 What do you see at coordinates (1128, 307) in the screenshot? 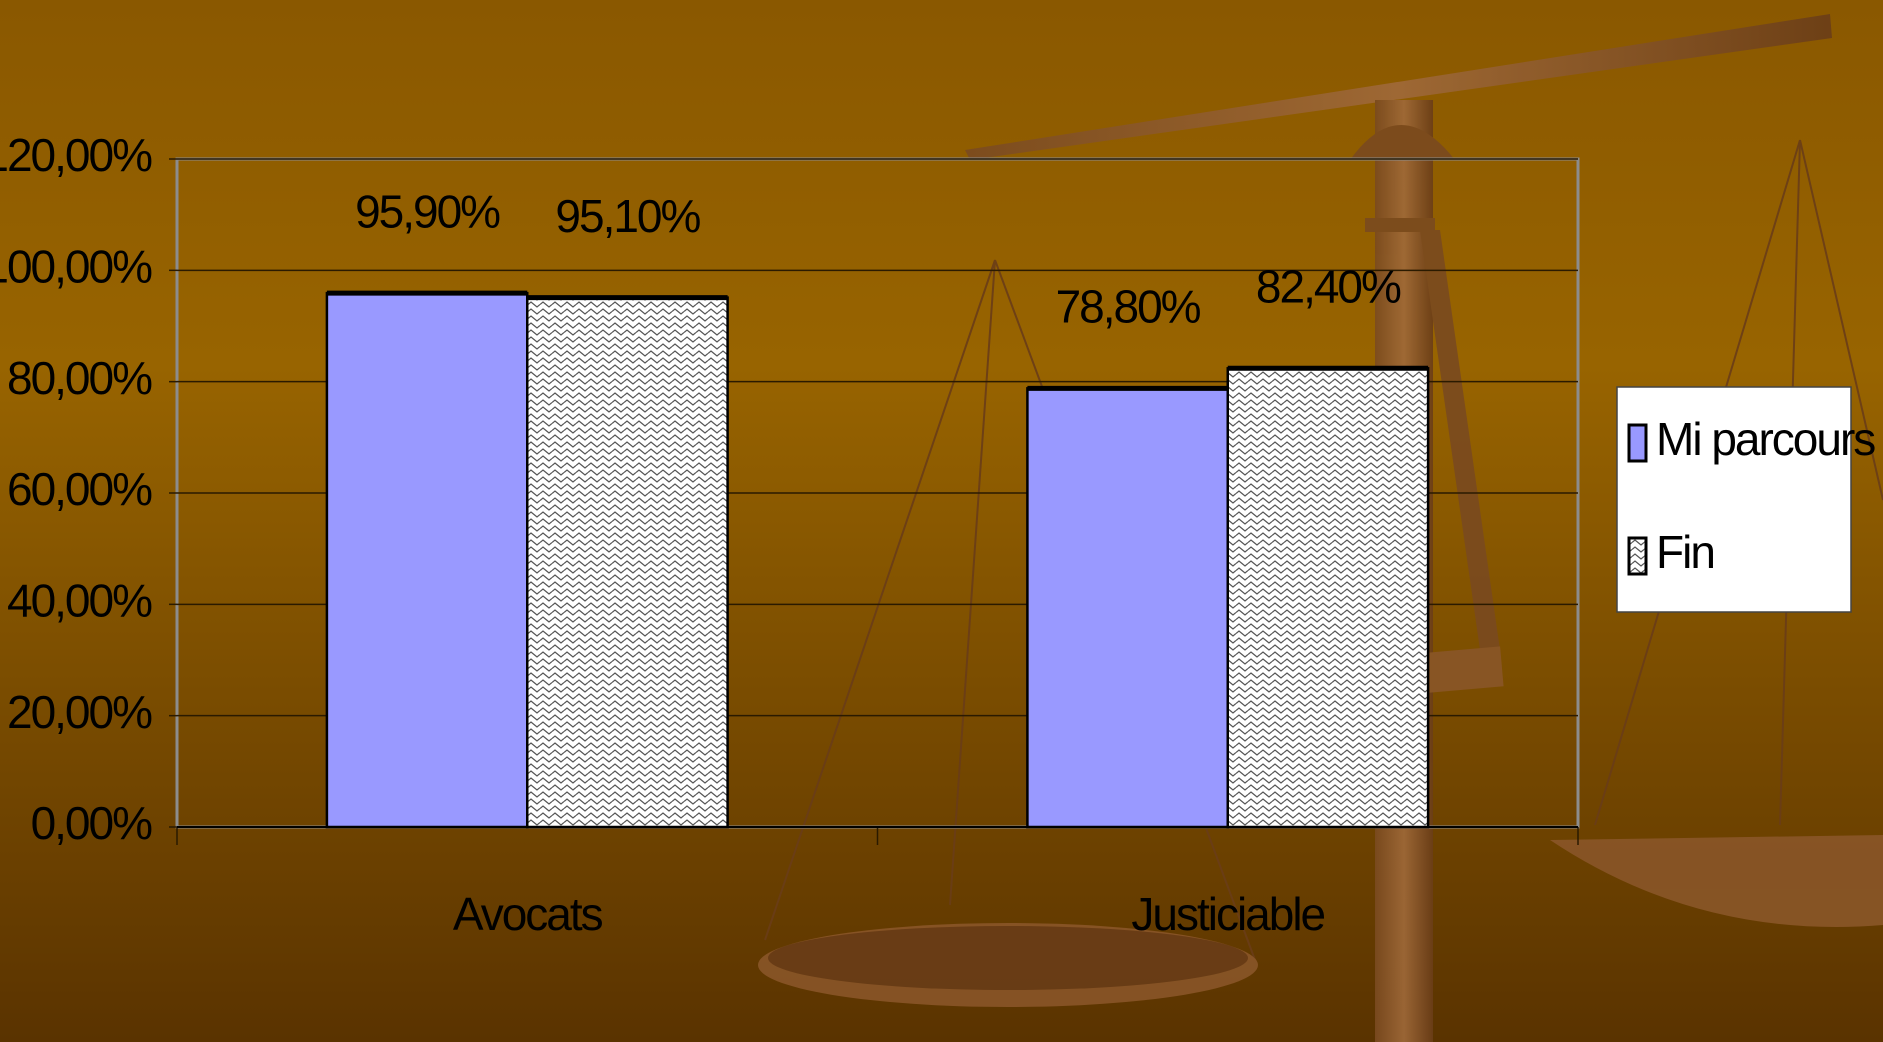
I see `data-label: 78,80%` at bounding box center [1128, 307].